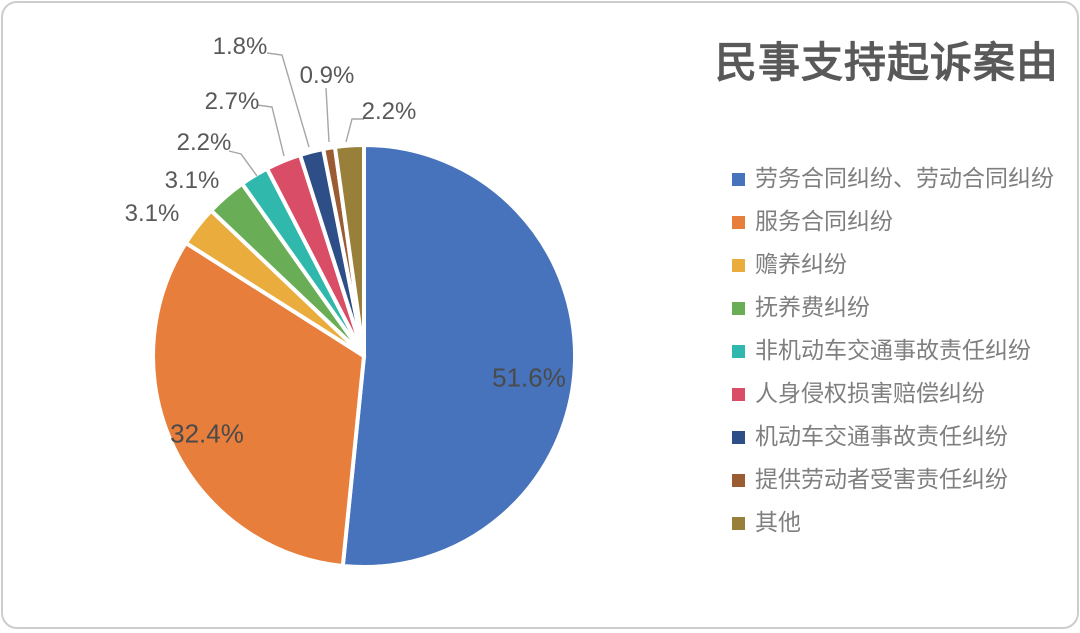 The image size is (1080, 633). I want to click on legend-item-4: 非机动车交通事故责任纠纷, so click(893, 351).